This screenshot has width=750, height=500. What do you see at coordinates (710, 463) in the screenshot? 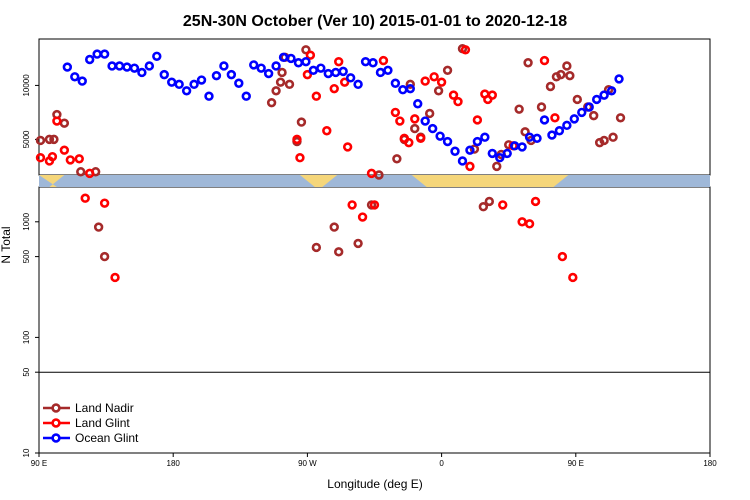
I see `x-tick-label-5: 180` at bounding box center [710, 463].